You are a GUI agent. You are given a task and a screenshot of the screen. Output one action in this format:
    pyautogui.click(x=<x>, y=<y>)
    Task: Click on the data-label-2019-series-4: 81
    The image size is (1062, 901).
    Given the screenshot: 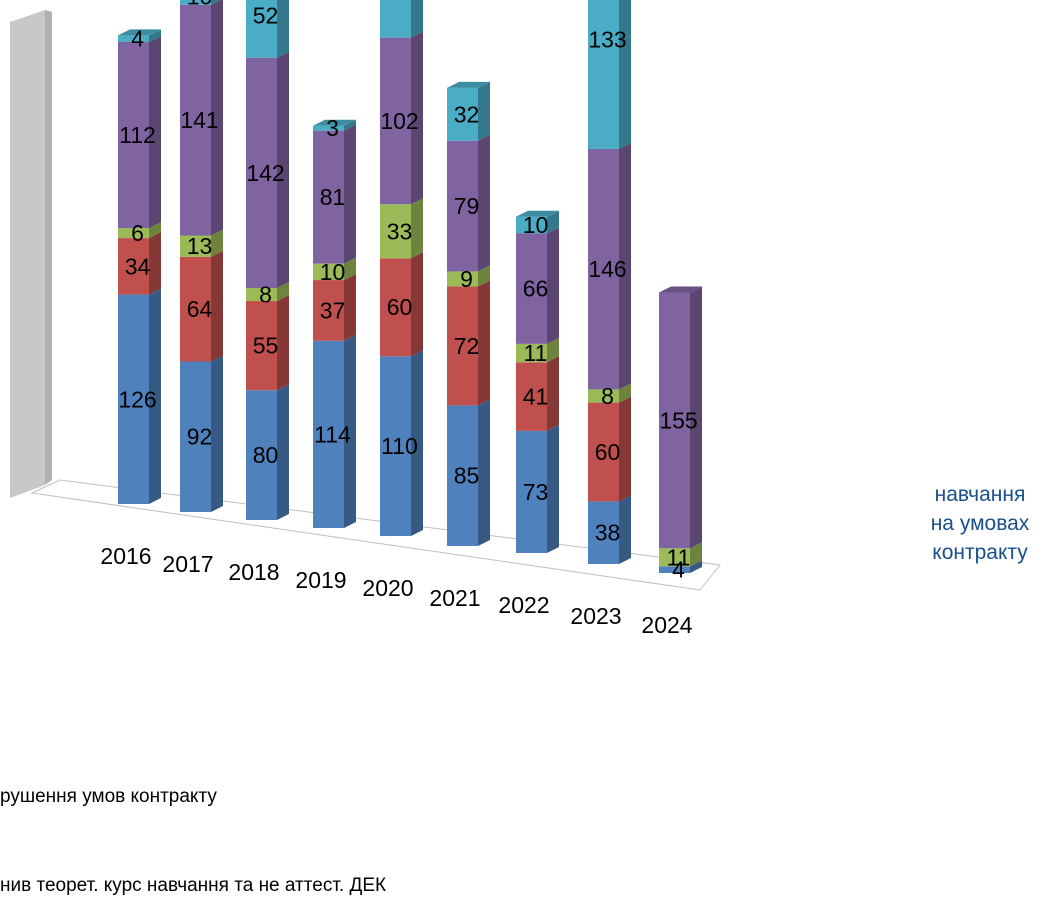 What is the action you would take?
    pyautogui.click(x=333, y=197)
    